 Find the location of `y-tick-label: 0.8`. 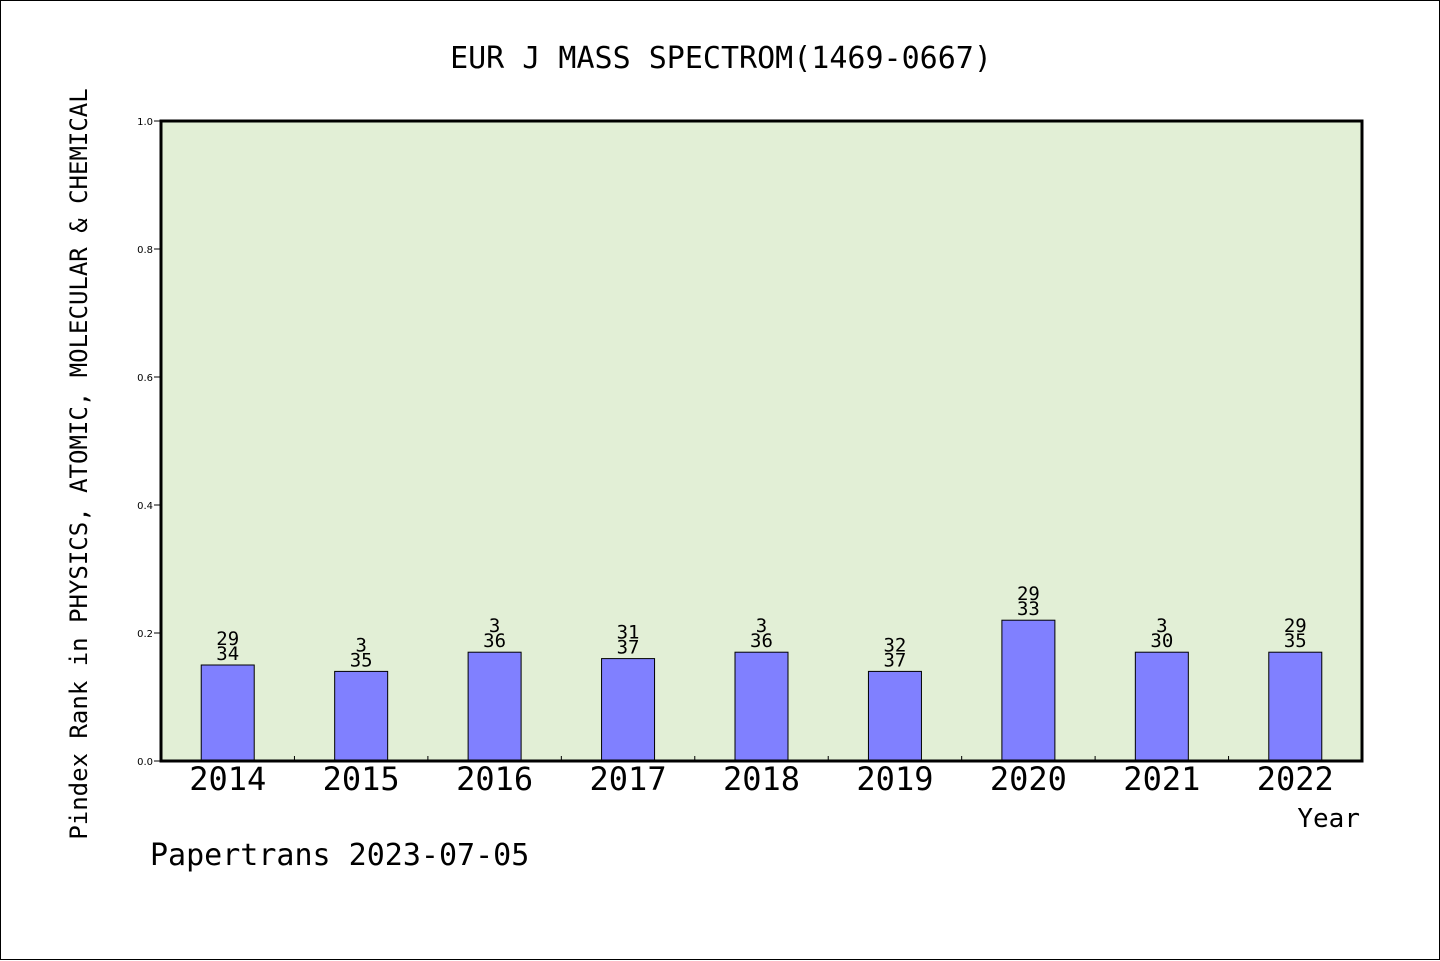

y-tick-label: 0.8 is located at coordinates (145, 250).